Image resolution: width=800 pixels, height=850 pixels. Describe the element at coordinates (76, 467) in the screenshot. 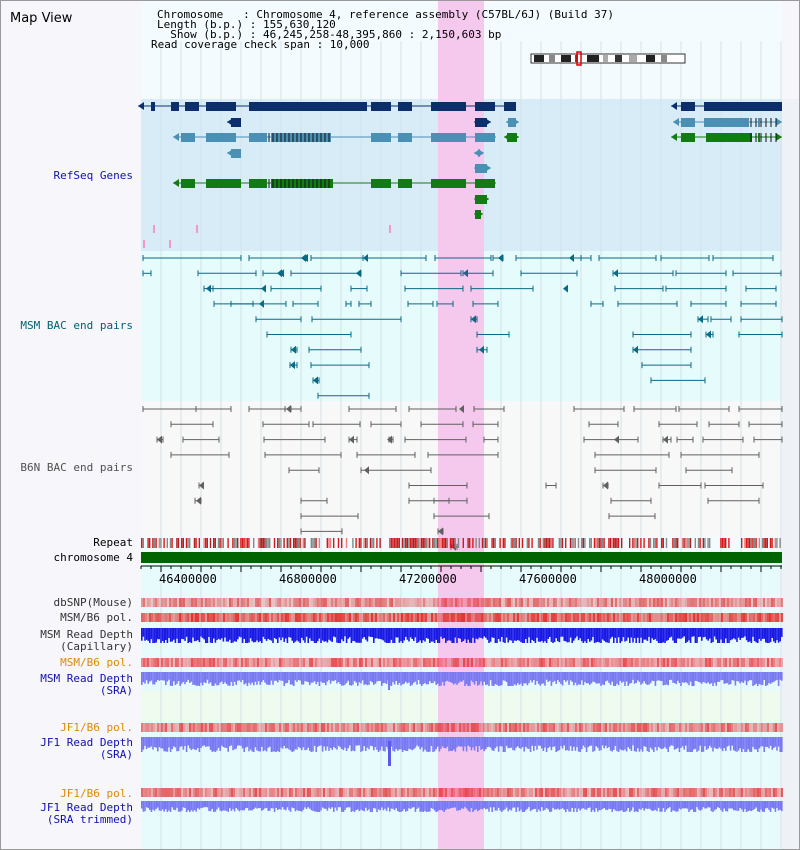

I see `b6n-bac-track-label: B6N BAC end pairs` at that location.